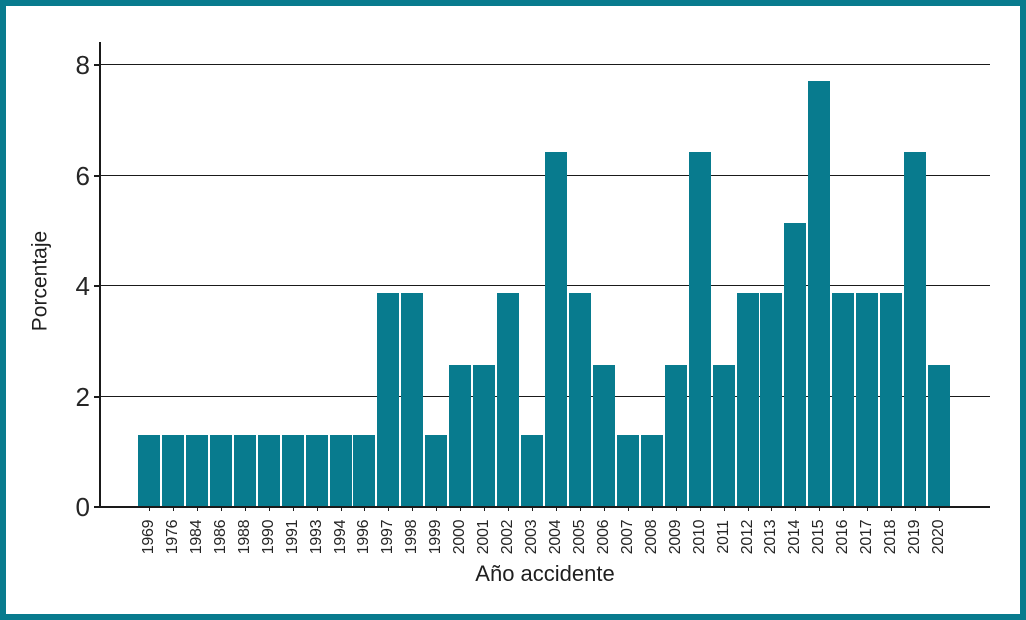 The height and width of the screenshot is (620, 1026). What do you see at coordinates (868, 509) in the screenshot?
I see `x-tick-2017` at bounding box center [868, 509].